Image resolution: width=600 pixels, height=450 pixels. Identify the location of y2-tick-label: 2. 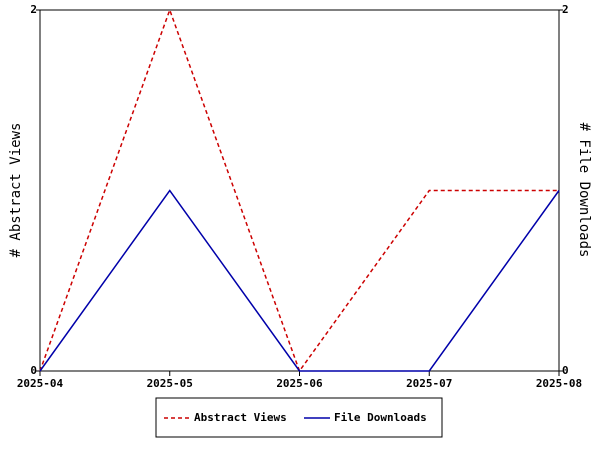
(565, 9).